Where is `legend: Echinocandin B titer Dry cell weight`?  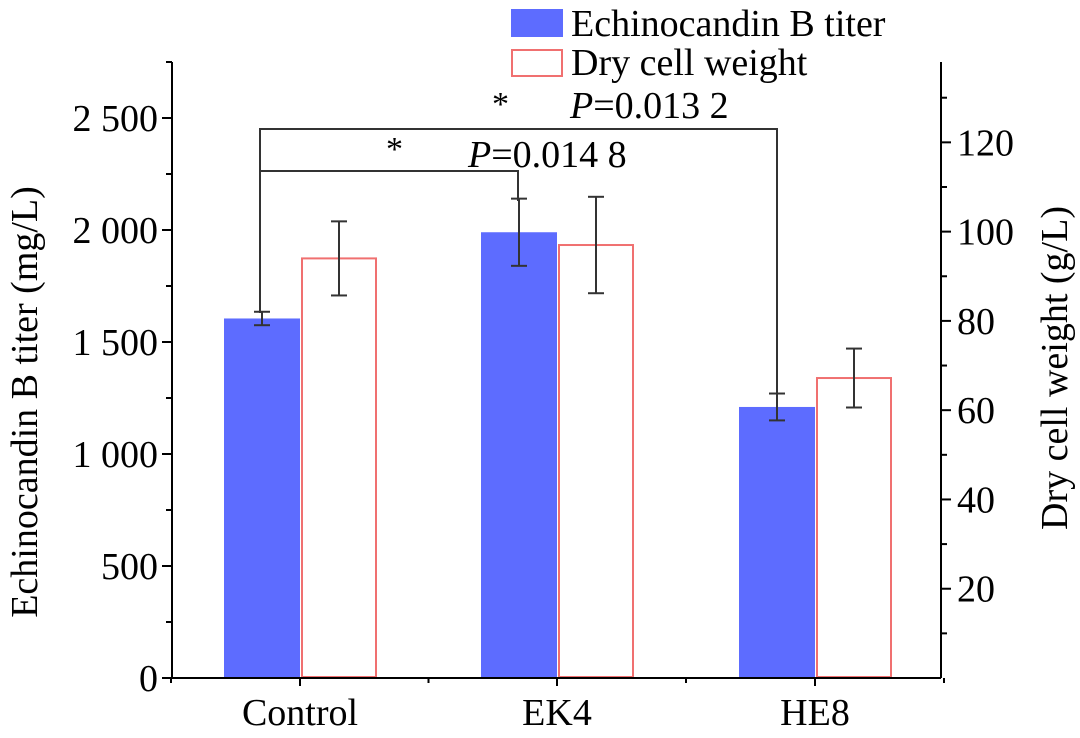
legend: Echinocandin B titer Dry cell weight is located at coordinates (698, 43).